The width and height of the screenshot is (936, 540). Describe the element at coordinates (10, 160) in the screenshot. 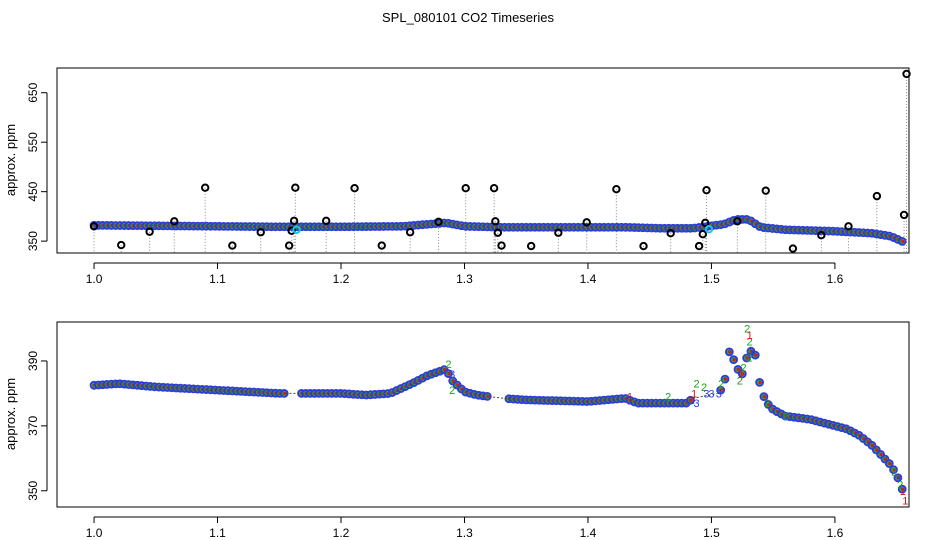

I see `top-y-axis-label: approx. ppm` at that location.